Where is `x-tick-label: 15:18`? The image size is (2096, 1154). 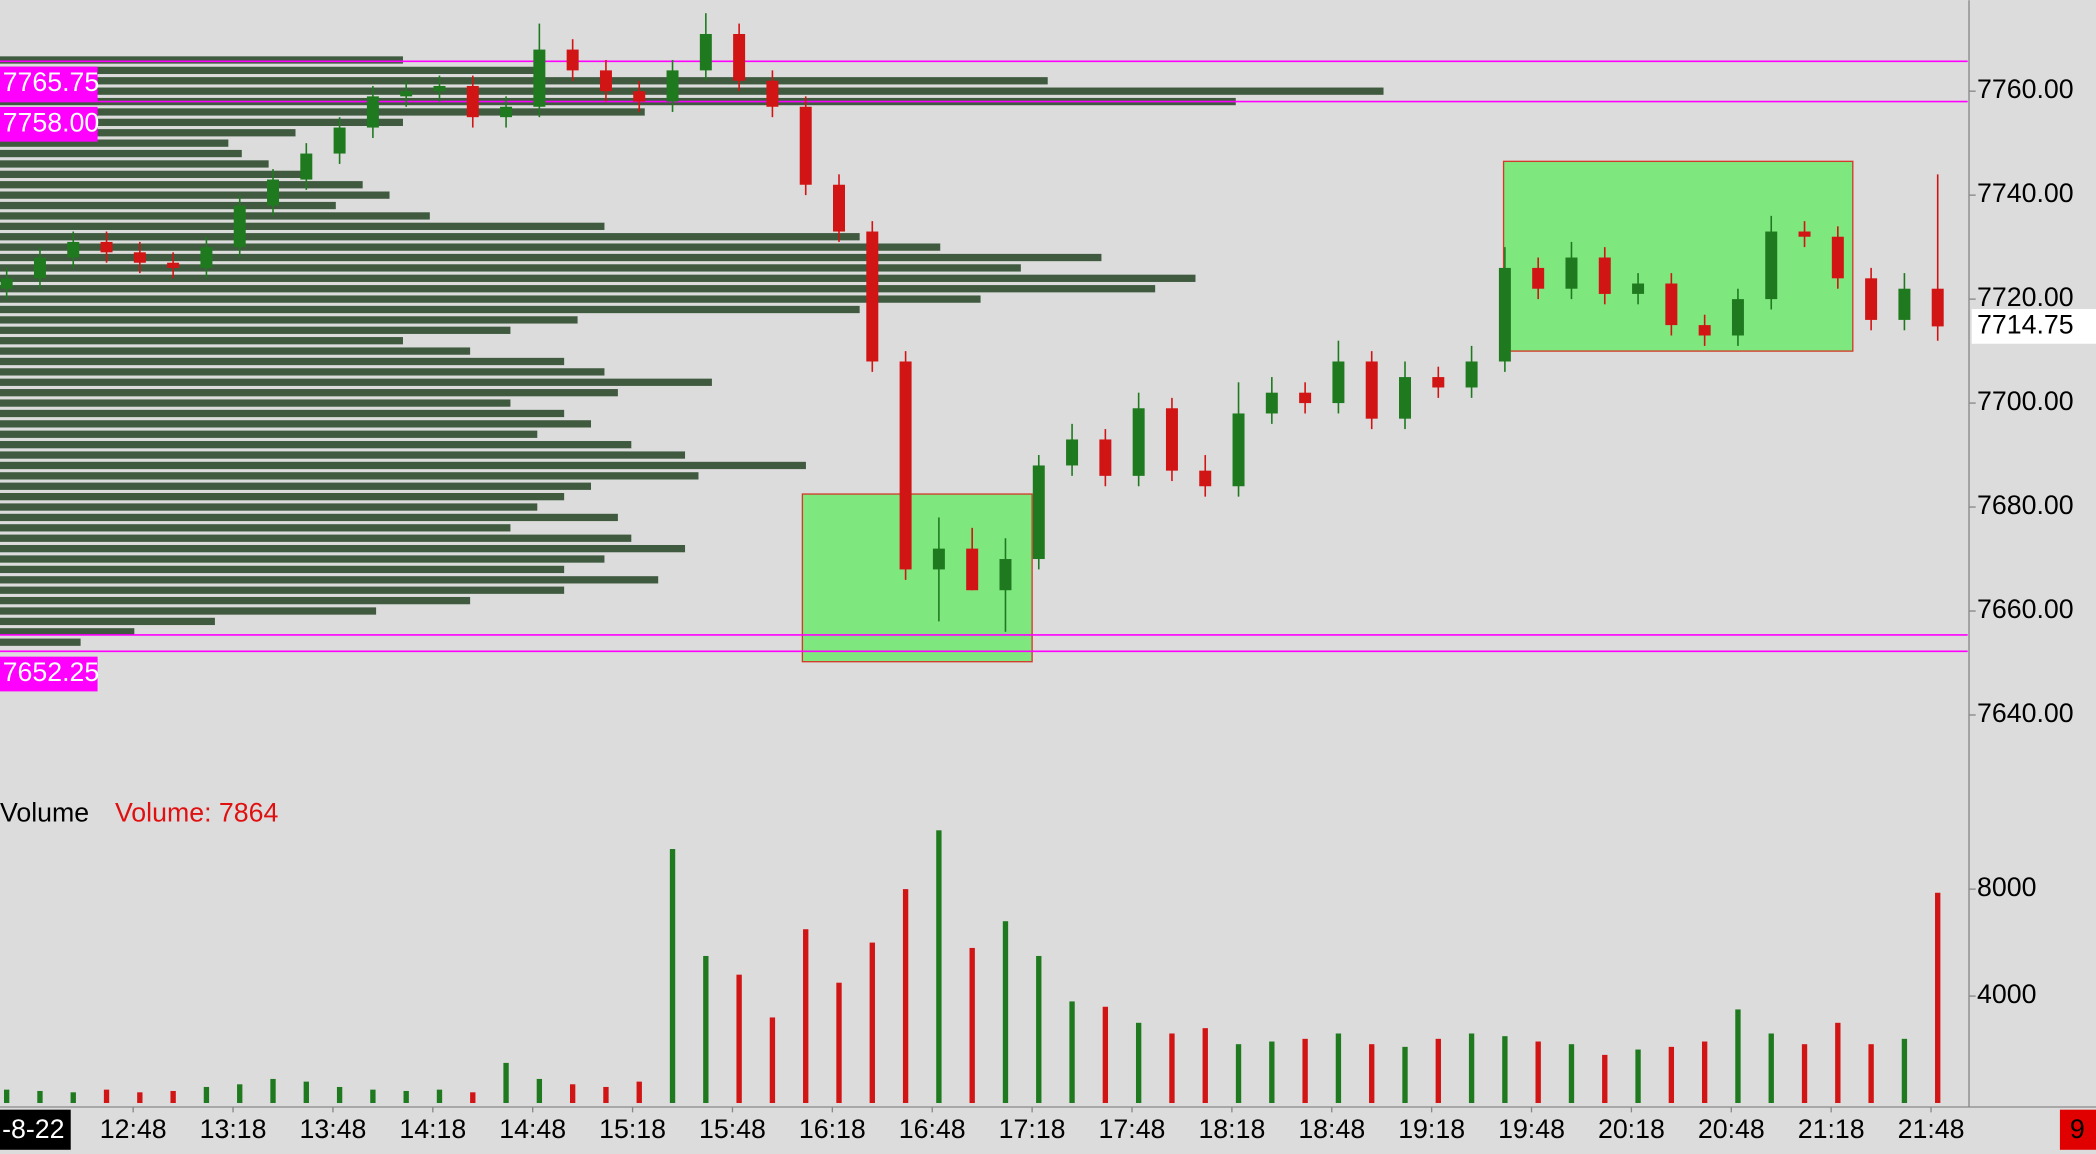
x-tick-label: 15:18 is located at coordinates (632, 1129).